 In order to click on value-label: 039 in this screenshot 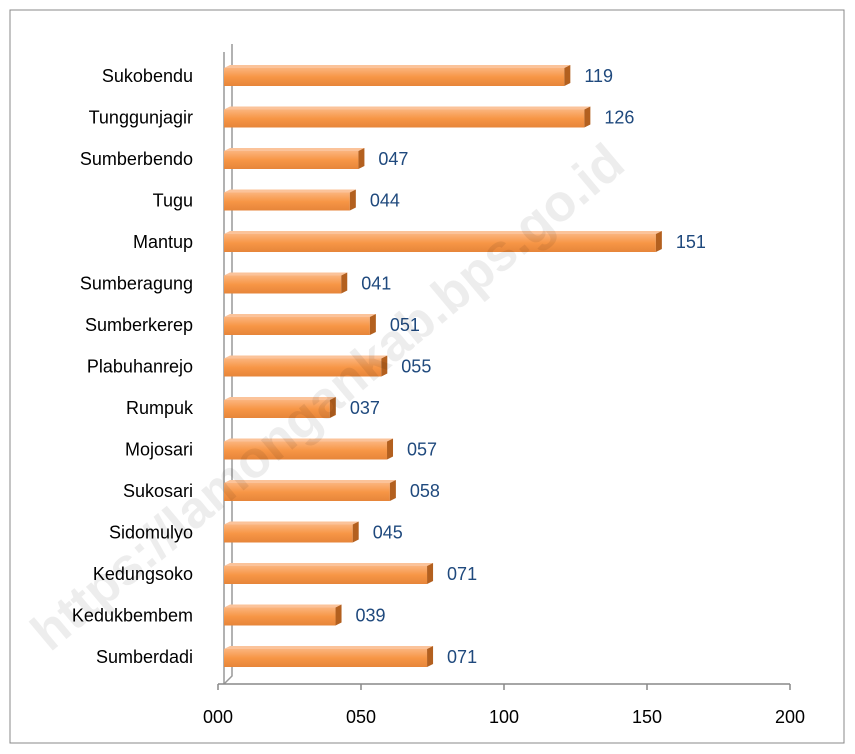, I will do `click(371, 615)`.